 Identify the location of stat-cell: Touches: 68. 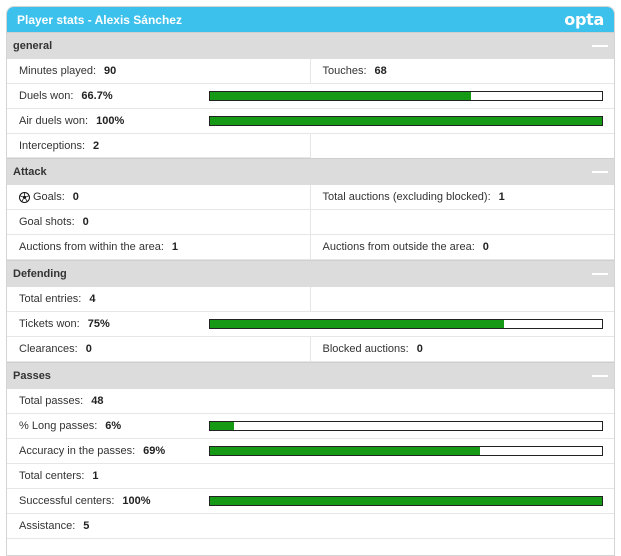
(463, 71).